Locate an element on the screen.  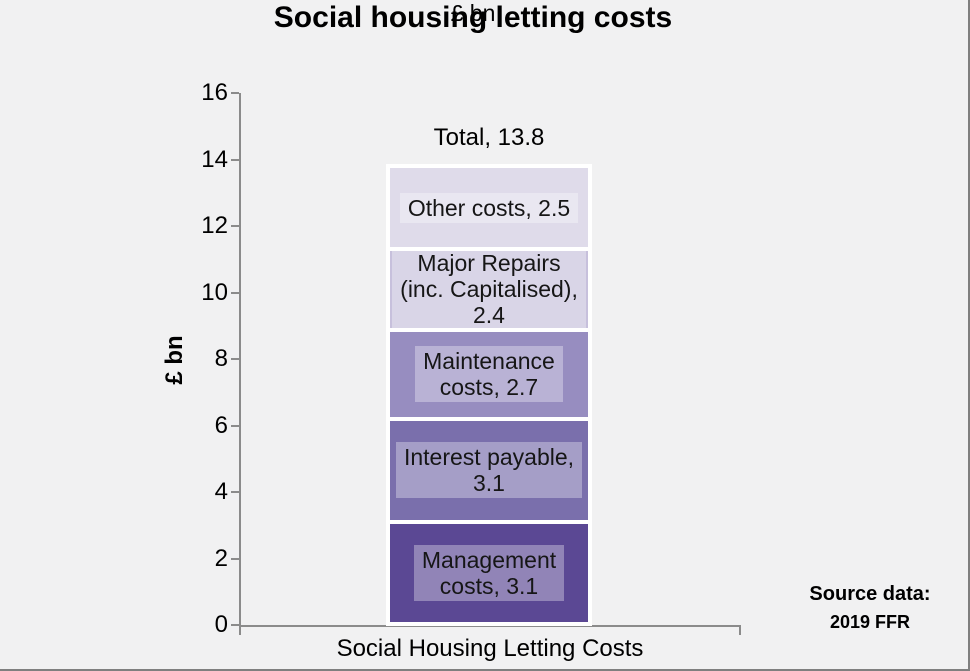
bar-segment-interest-payable: Interest payable, 3.1 is located at coordinates (489, 470).